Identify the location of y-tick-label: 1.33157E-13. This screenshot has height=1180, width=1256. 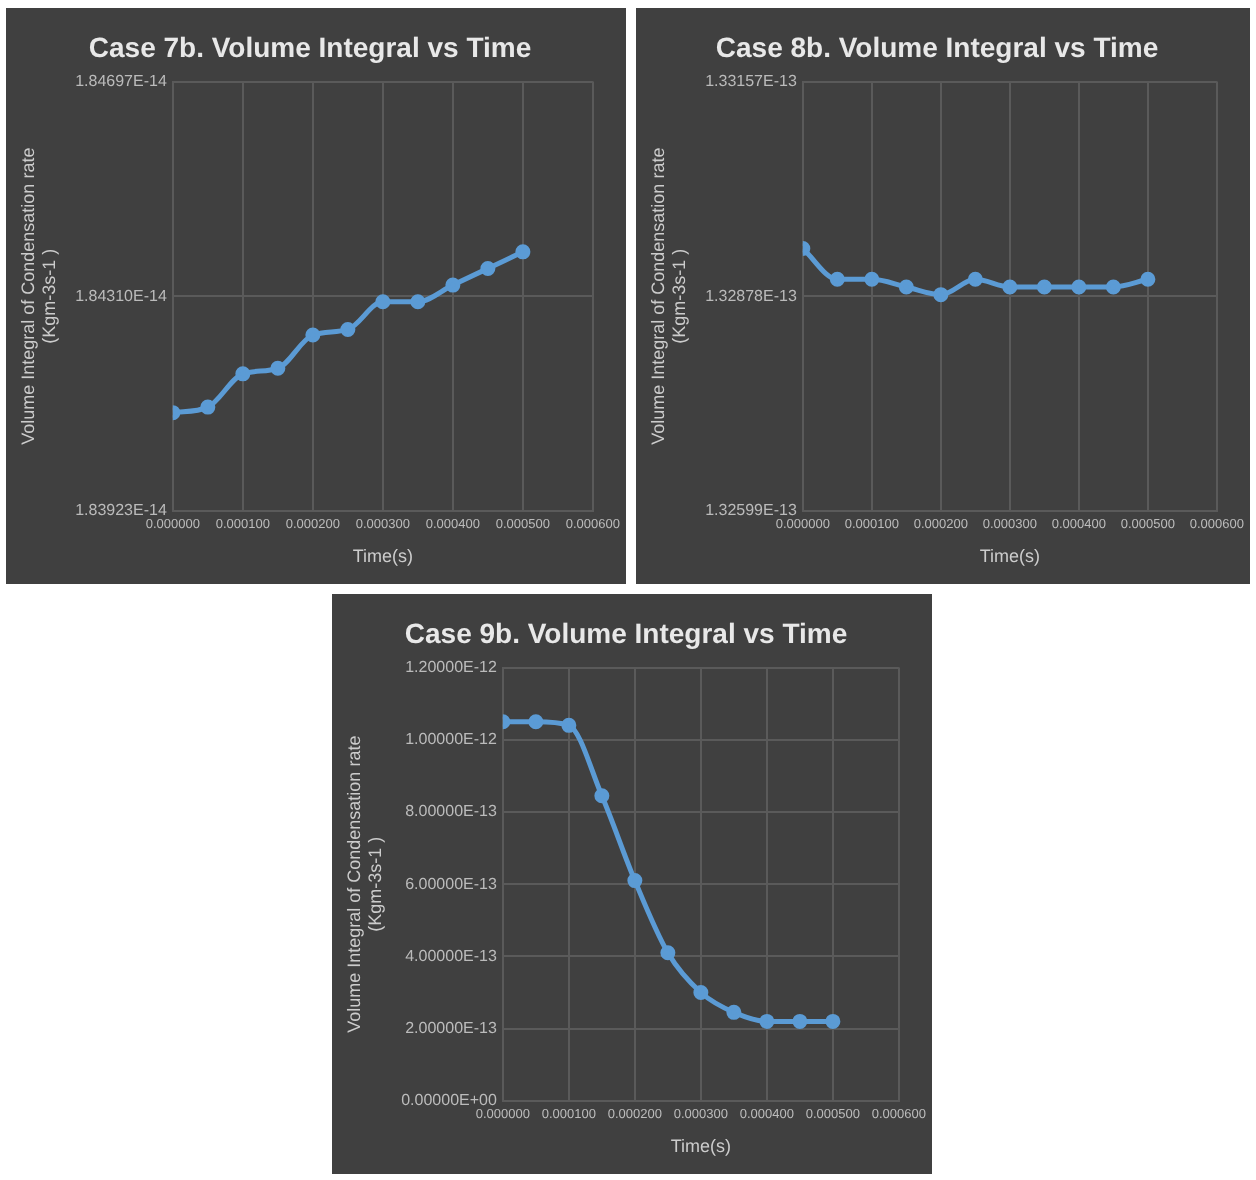
(751, 81).